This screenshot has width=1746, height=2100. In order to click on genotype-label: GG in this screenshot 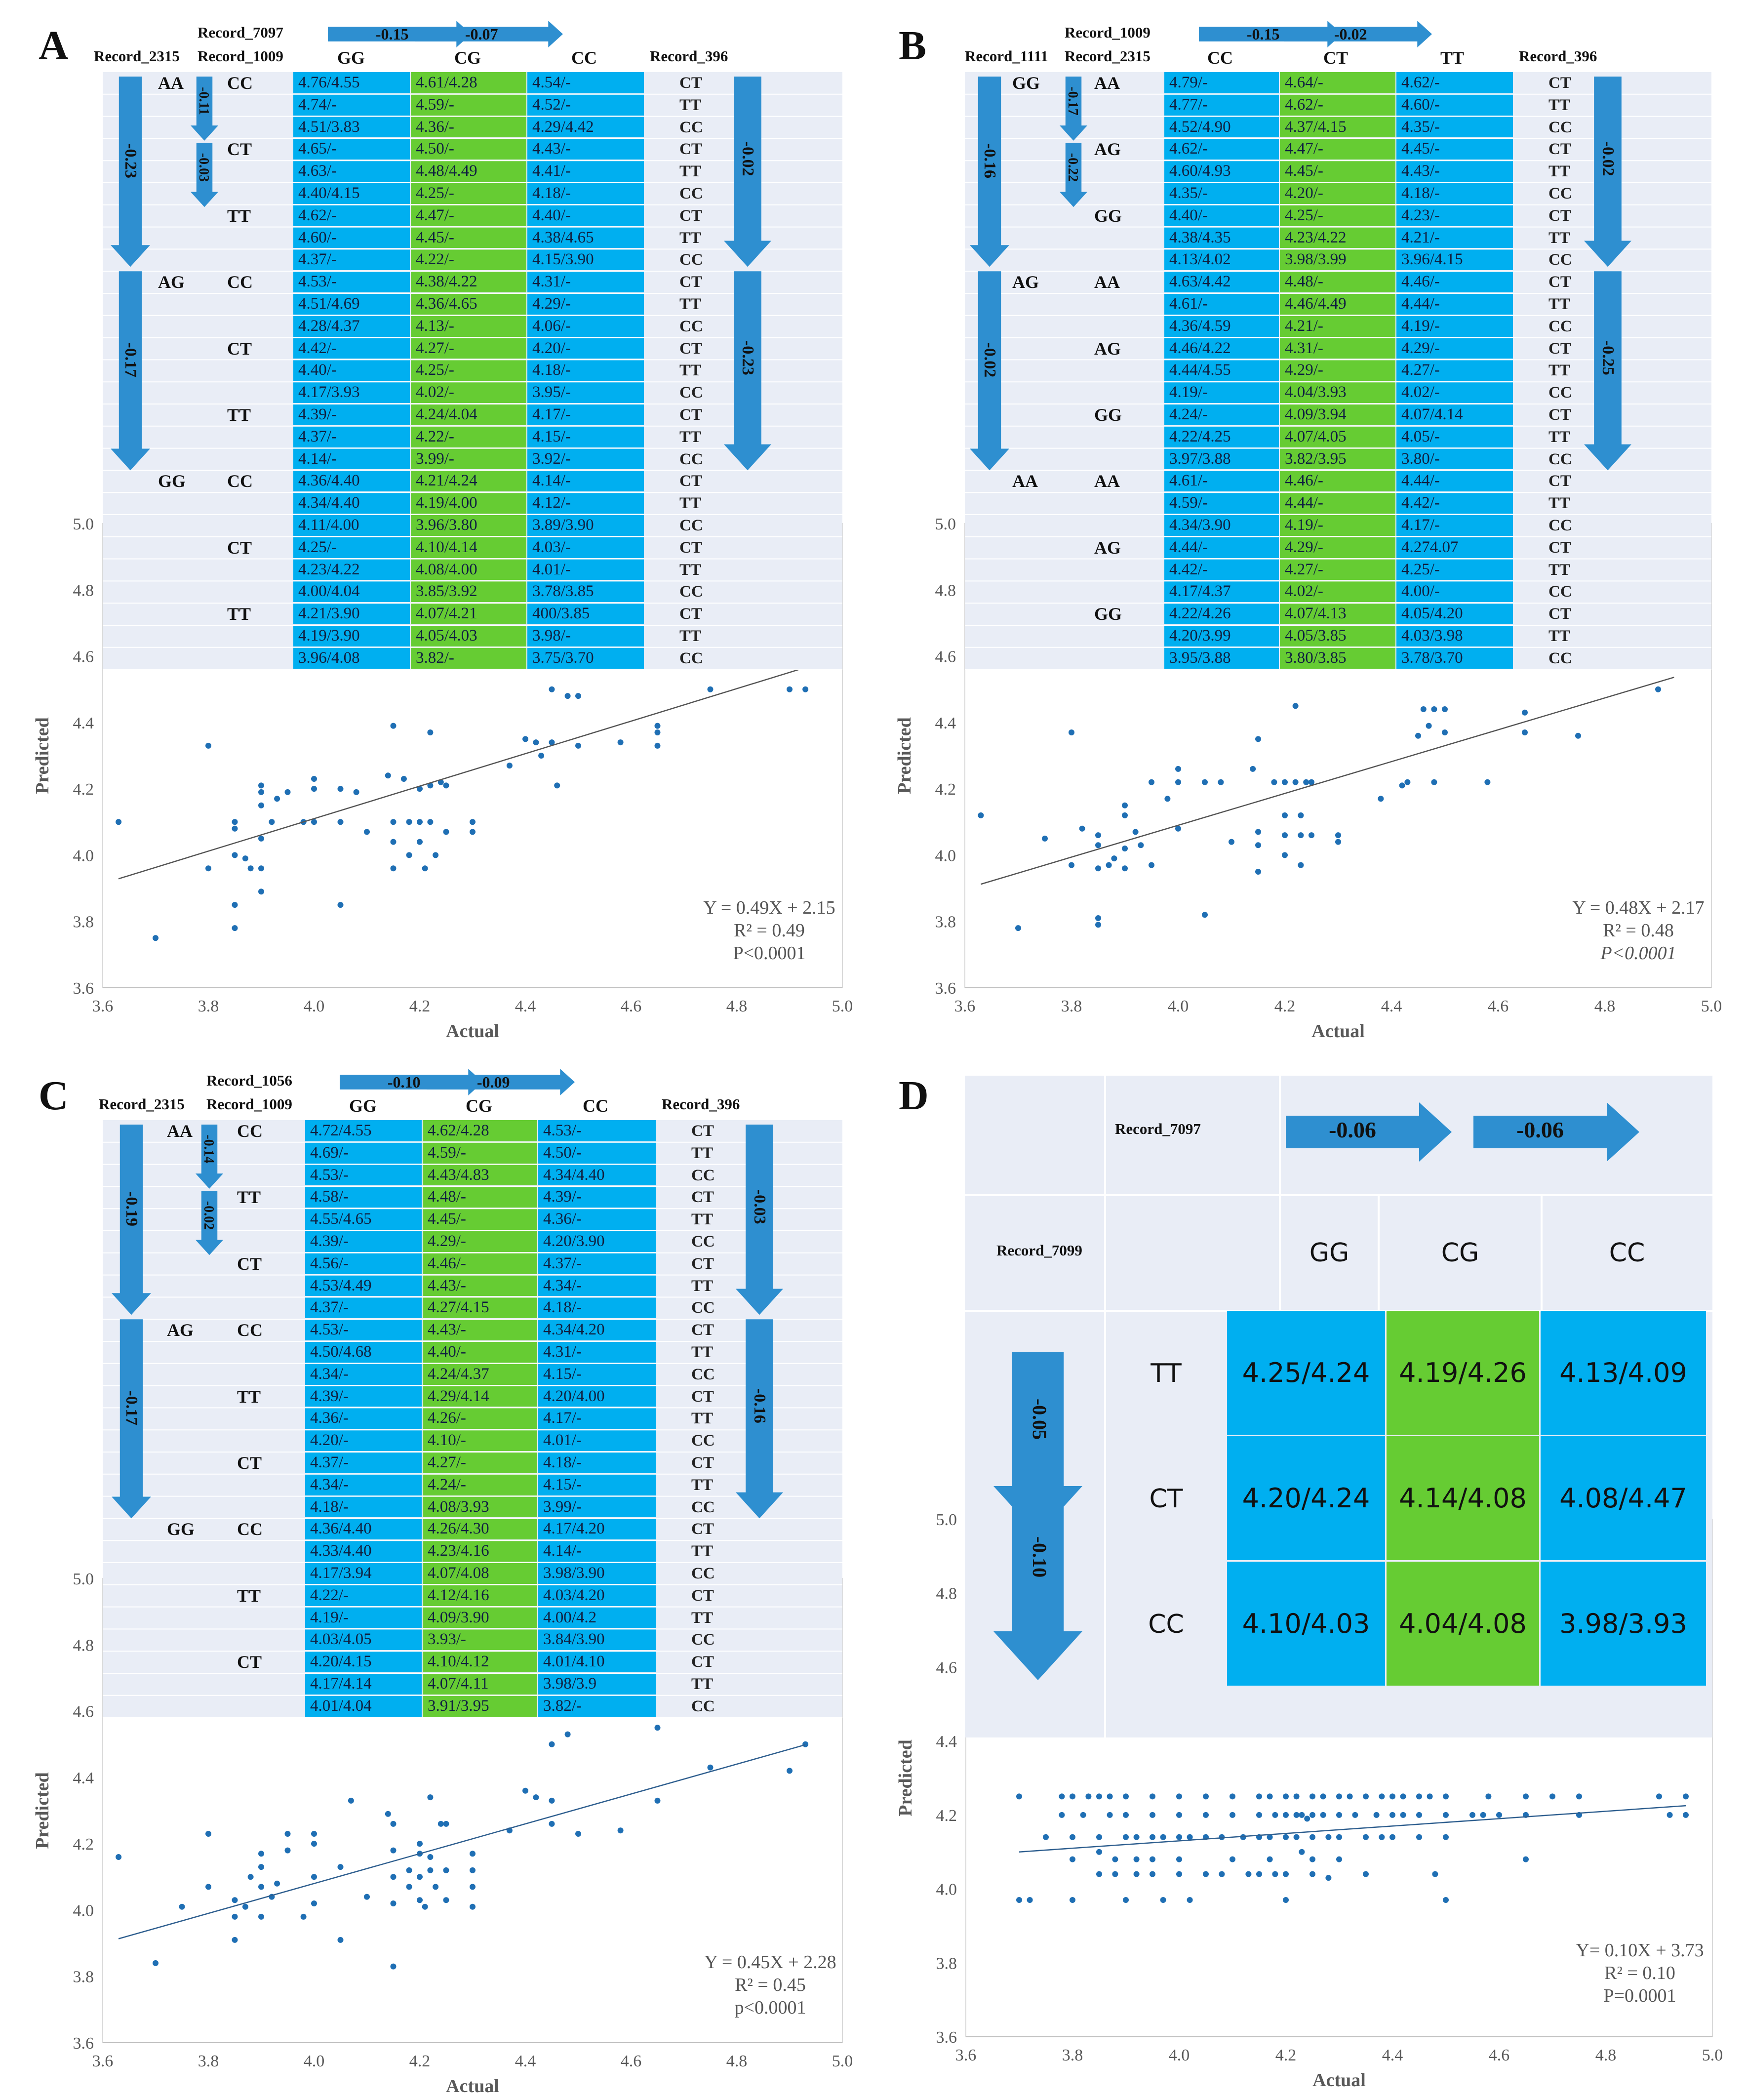, I will do `click(1026, 83)`.